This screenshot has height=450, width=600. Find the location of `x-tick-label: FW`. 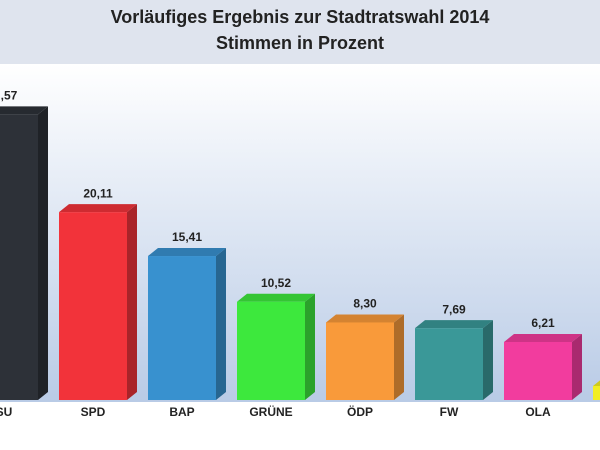

x-tick-label: FW is located at coordinates (449, 412).